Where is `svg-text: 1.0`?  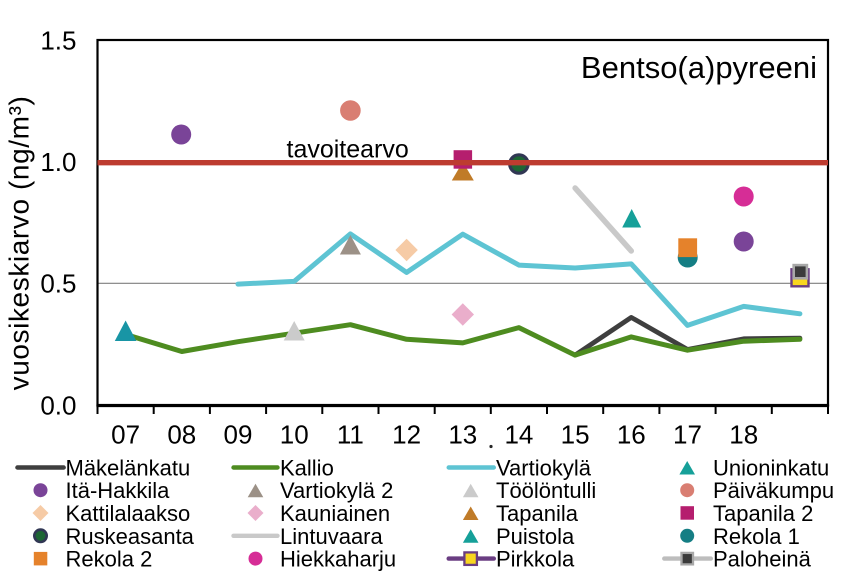 svg-text: 1.0 is located at coordinates (58, 162).